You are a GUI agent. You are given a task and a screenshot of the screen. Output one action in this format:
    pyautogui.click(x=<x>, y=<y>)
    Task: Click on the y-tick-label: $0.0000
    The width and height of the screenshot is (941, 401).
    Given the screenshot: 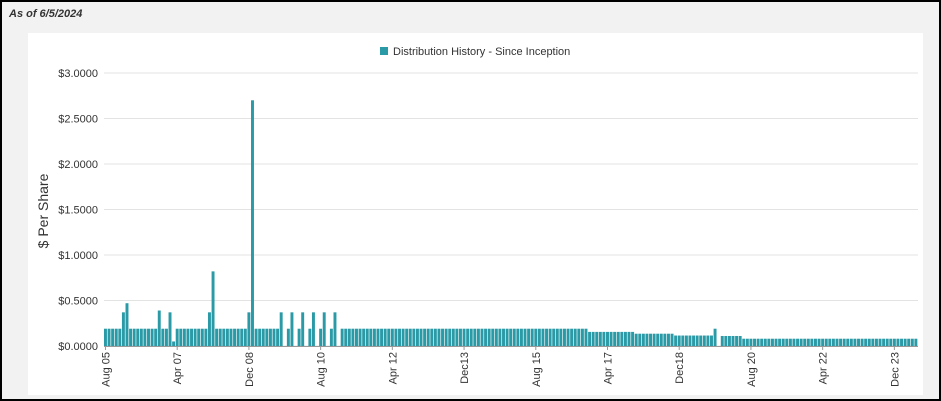 What is the action you would take?
    pyautogui.click(x=78, y=347)
    